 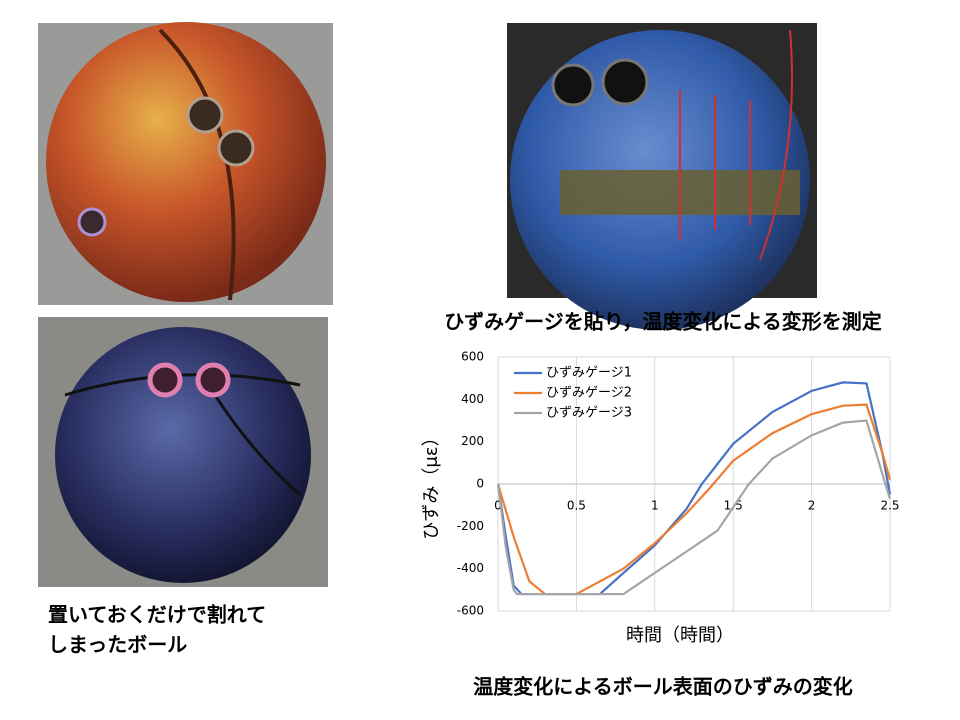 I want to click on caption: しまったボール, so click(x=117, y=645).